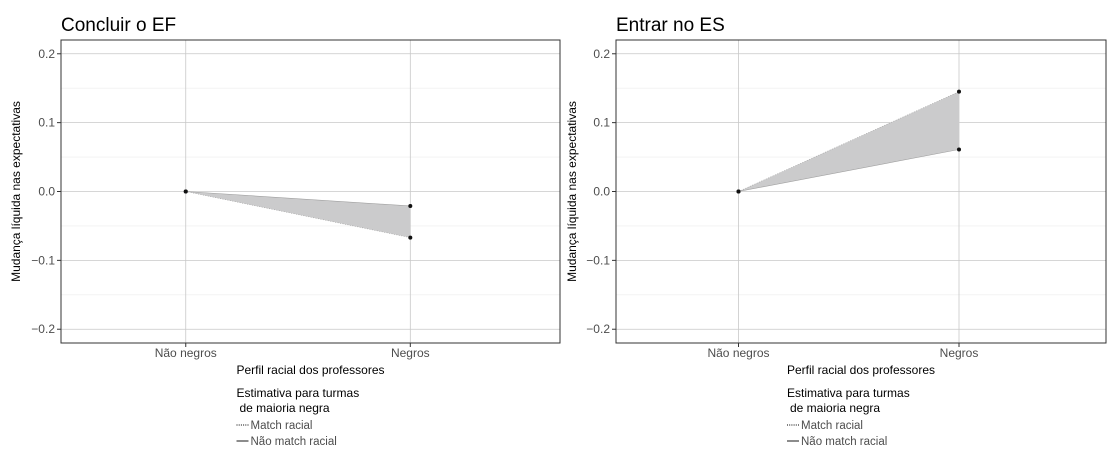 The image size is (1108, 450). I want to click on chart-title: Concluir o EF, so click(118, 25).